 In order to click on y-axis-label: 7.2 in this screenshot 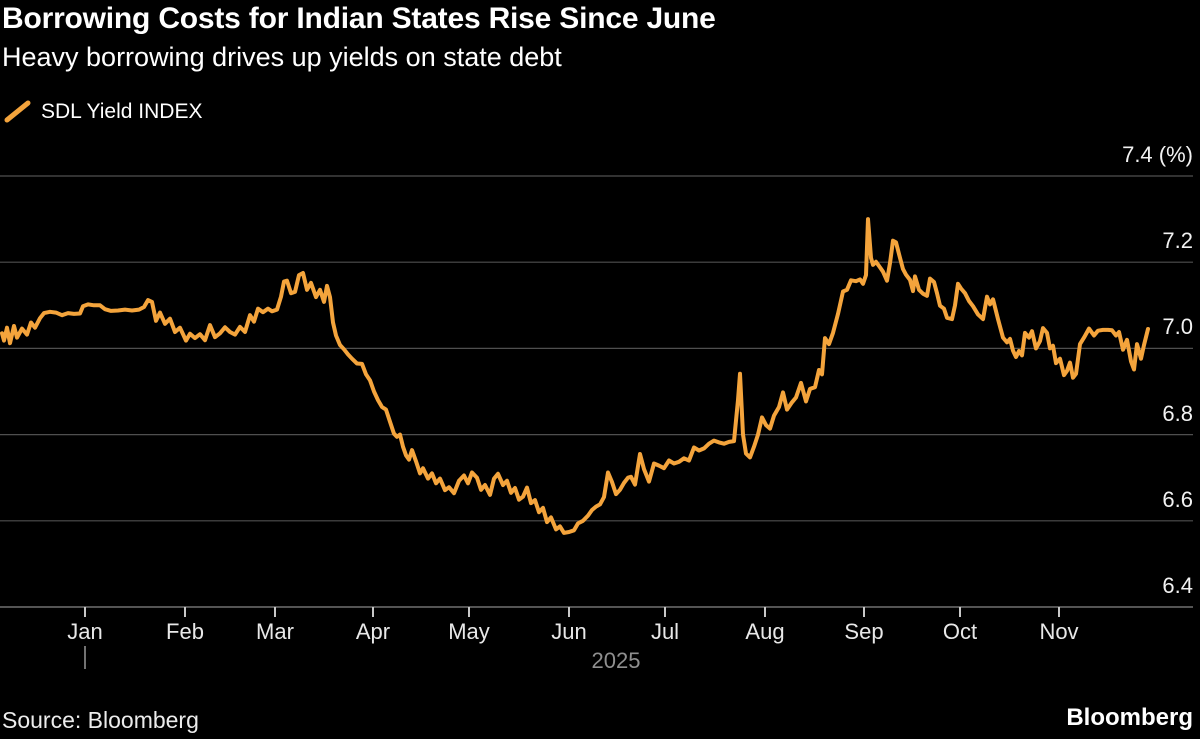, I will do `click(1177, 241)`.